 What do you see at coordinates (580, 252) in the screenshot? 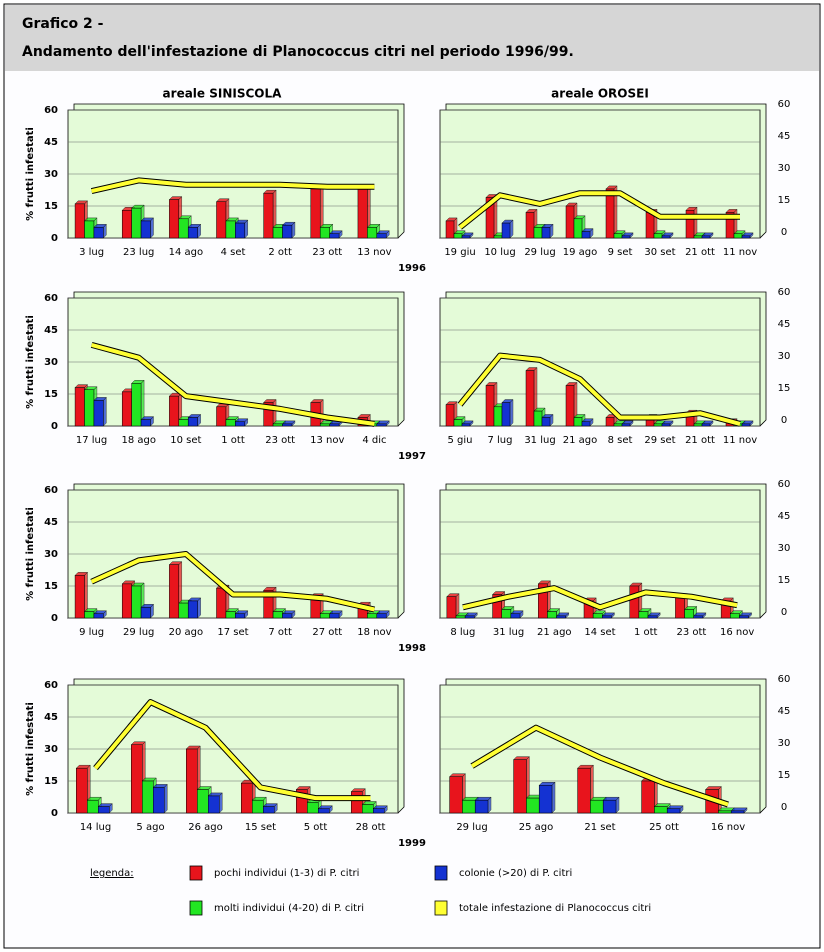
I see `x-tick-label: 19 ago` at bounding box center [580, 252].